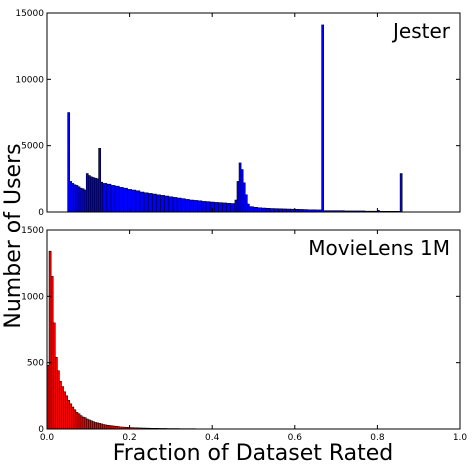  Describe the element at coordinates (29, 14) in the screenshot. I see `y-tick-label: 15000` at that location.